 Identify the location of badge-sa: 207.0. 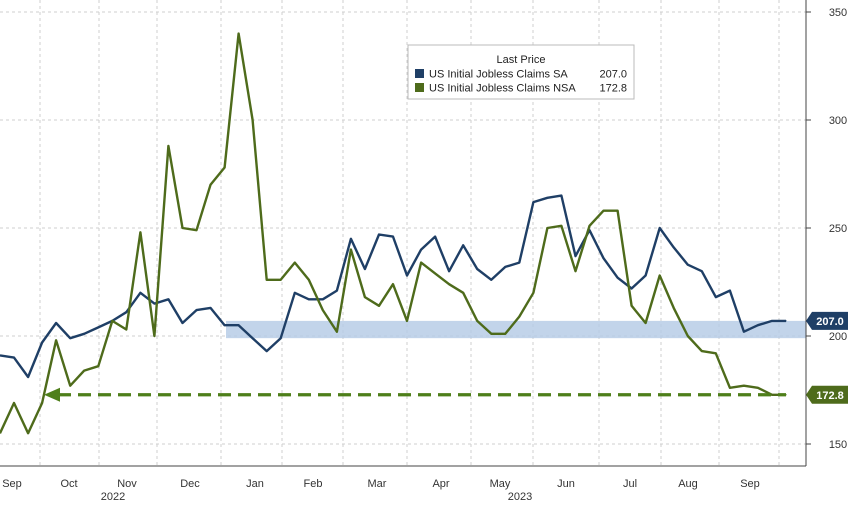
(827, 320).